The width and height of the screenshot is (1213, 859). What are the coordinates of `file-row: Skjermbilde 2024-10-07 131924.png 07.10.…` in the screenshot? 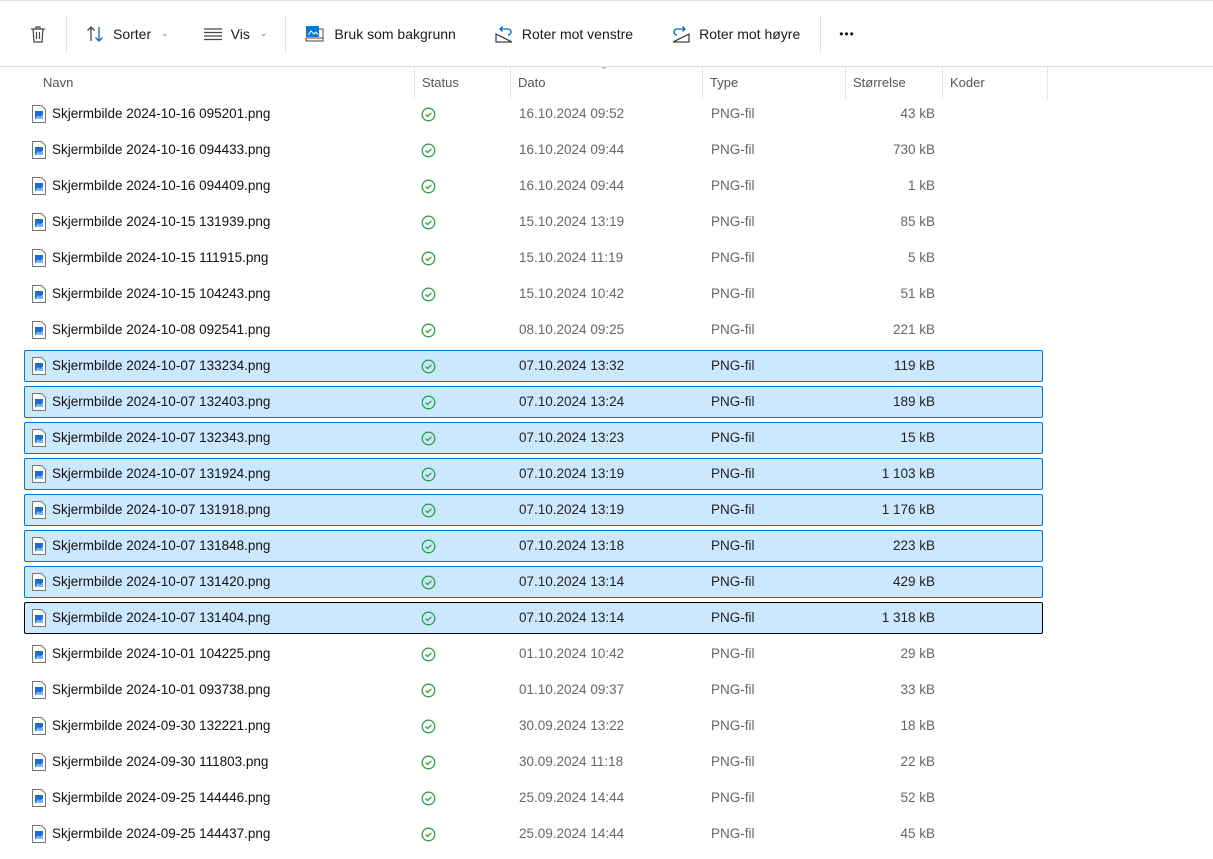 It's located at (533, 474).